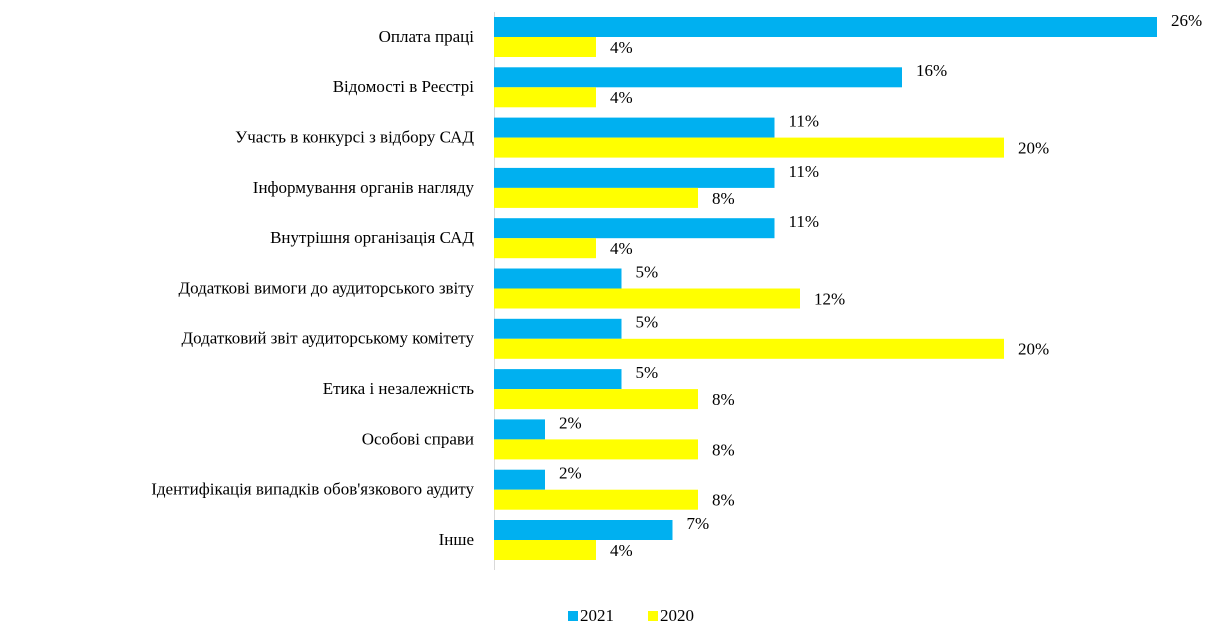 The width and height of the screenshot is (1216, 626). Describe the element at coordinates (677, 615) in the screenshot. I see `legend-label: 2020` at that location.